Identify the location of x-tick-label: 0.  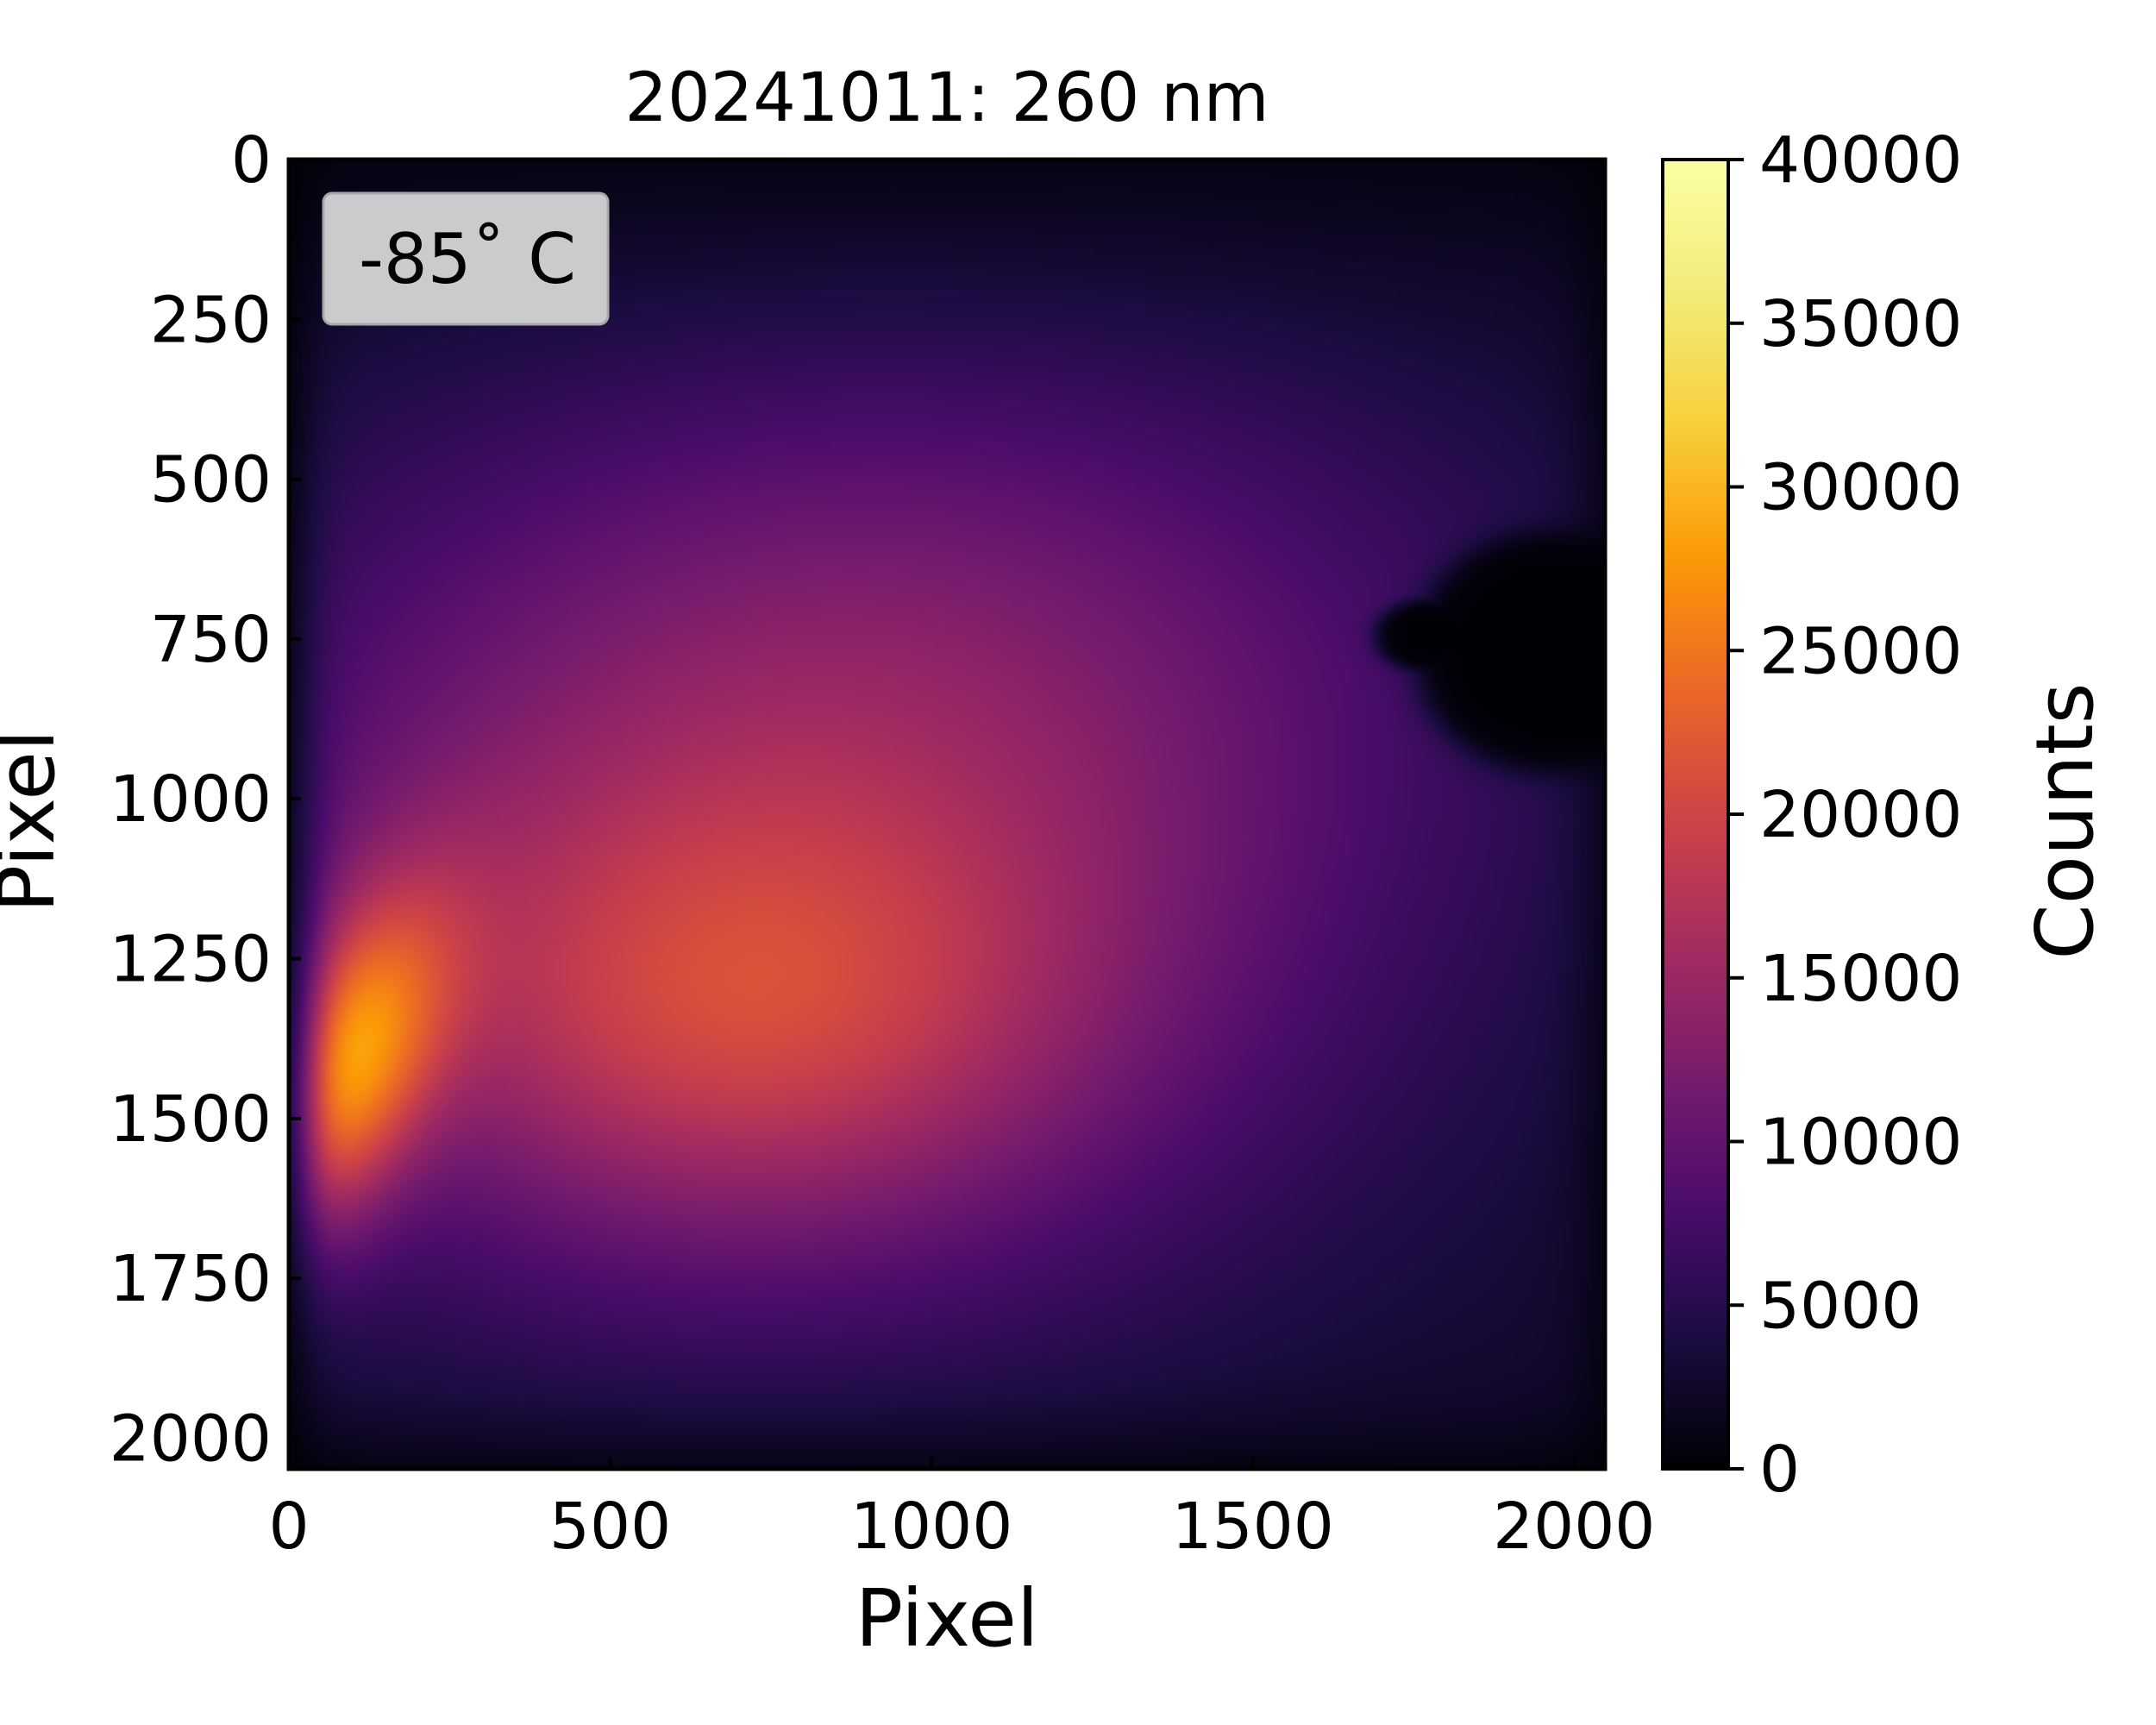
(288, 1527).